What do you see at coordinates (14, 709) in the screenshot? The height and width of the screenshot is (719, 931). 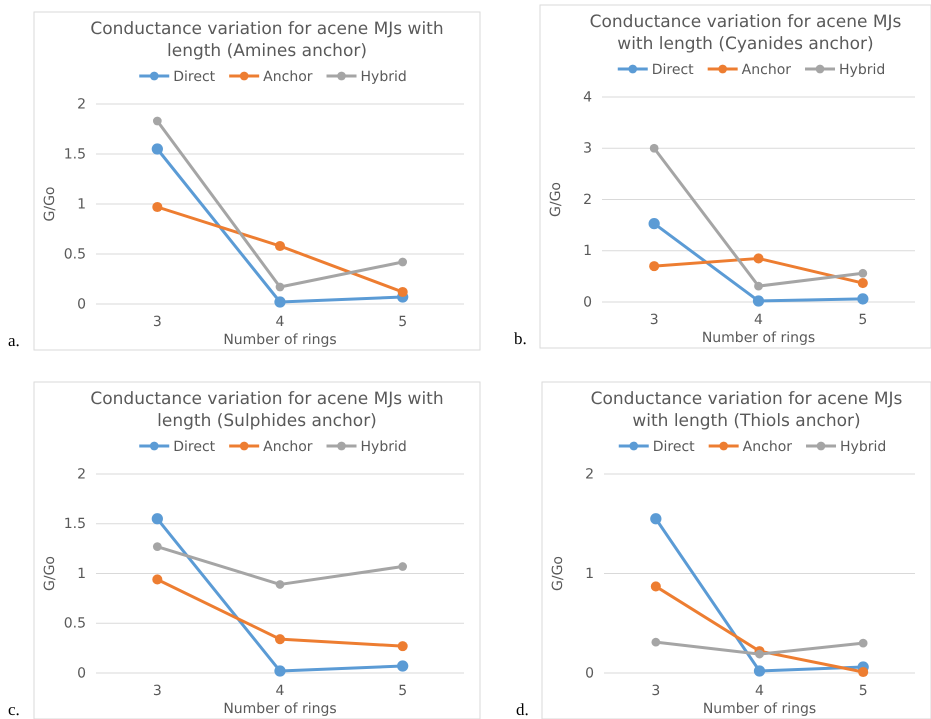 I see `text: c.` at bounding box center [14, 709].